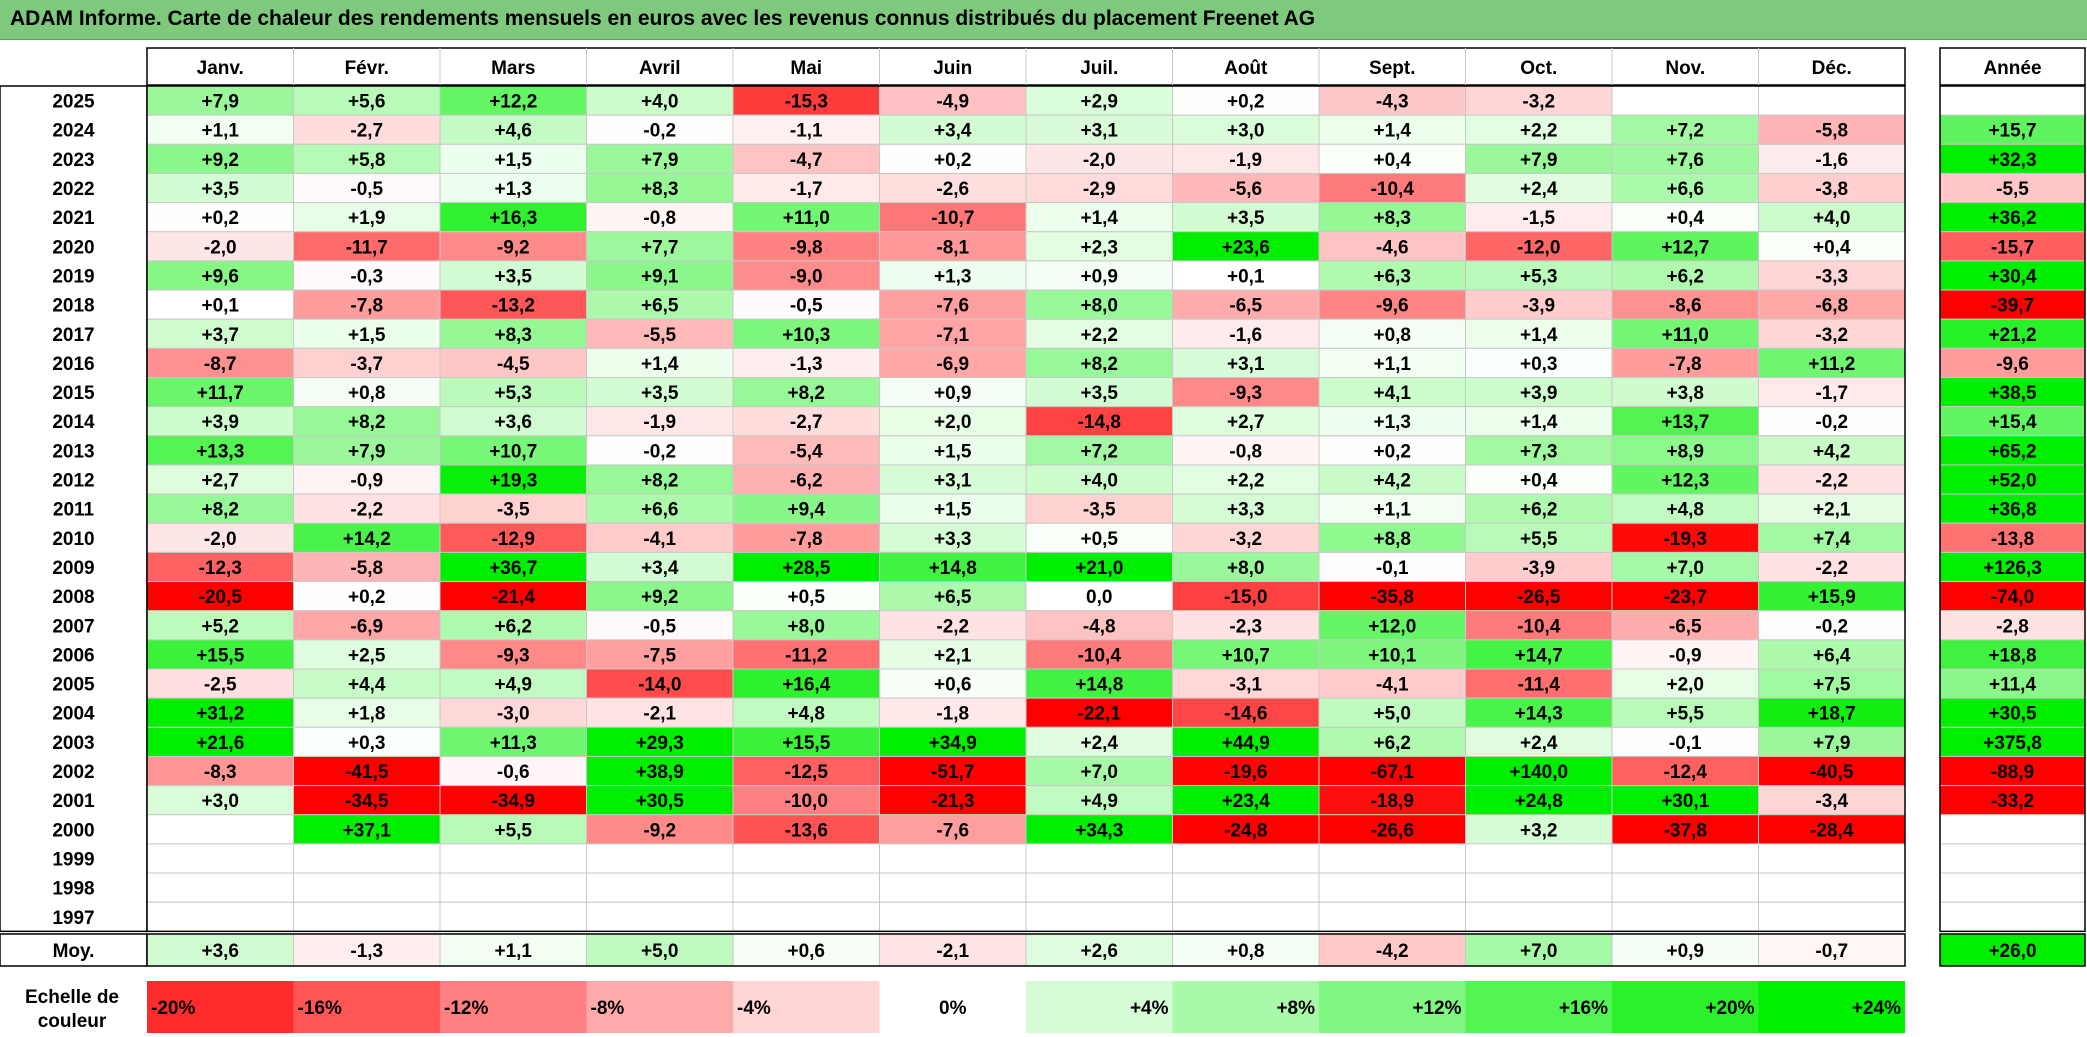 The width and height of the screenshot is (2087, 1037). What do you see at coordinates (659, 1007) in the screenshot?
I see `scale-swatch` at bounding box center [659, 1007].